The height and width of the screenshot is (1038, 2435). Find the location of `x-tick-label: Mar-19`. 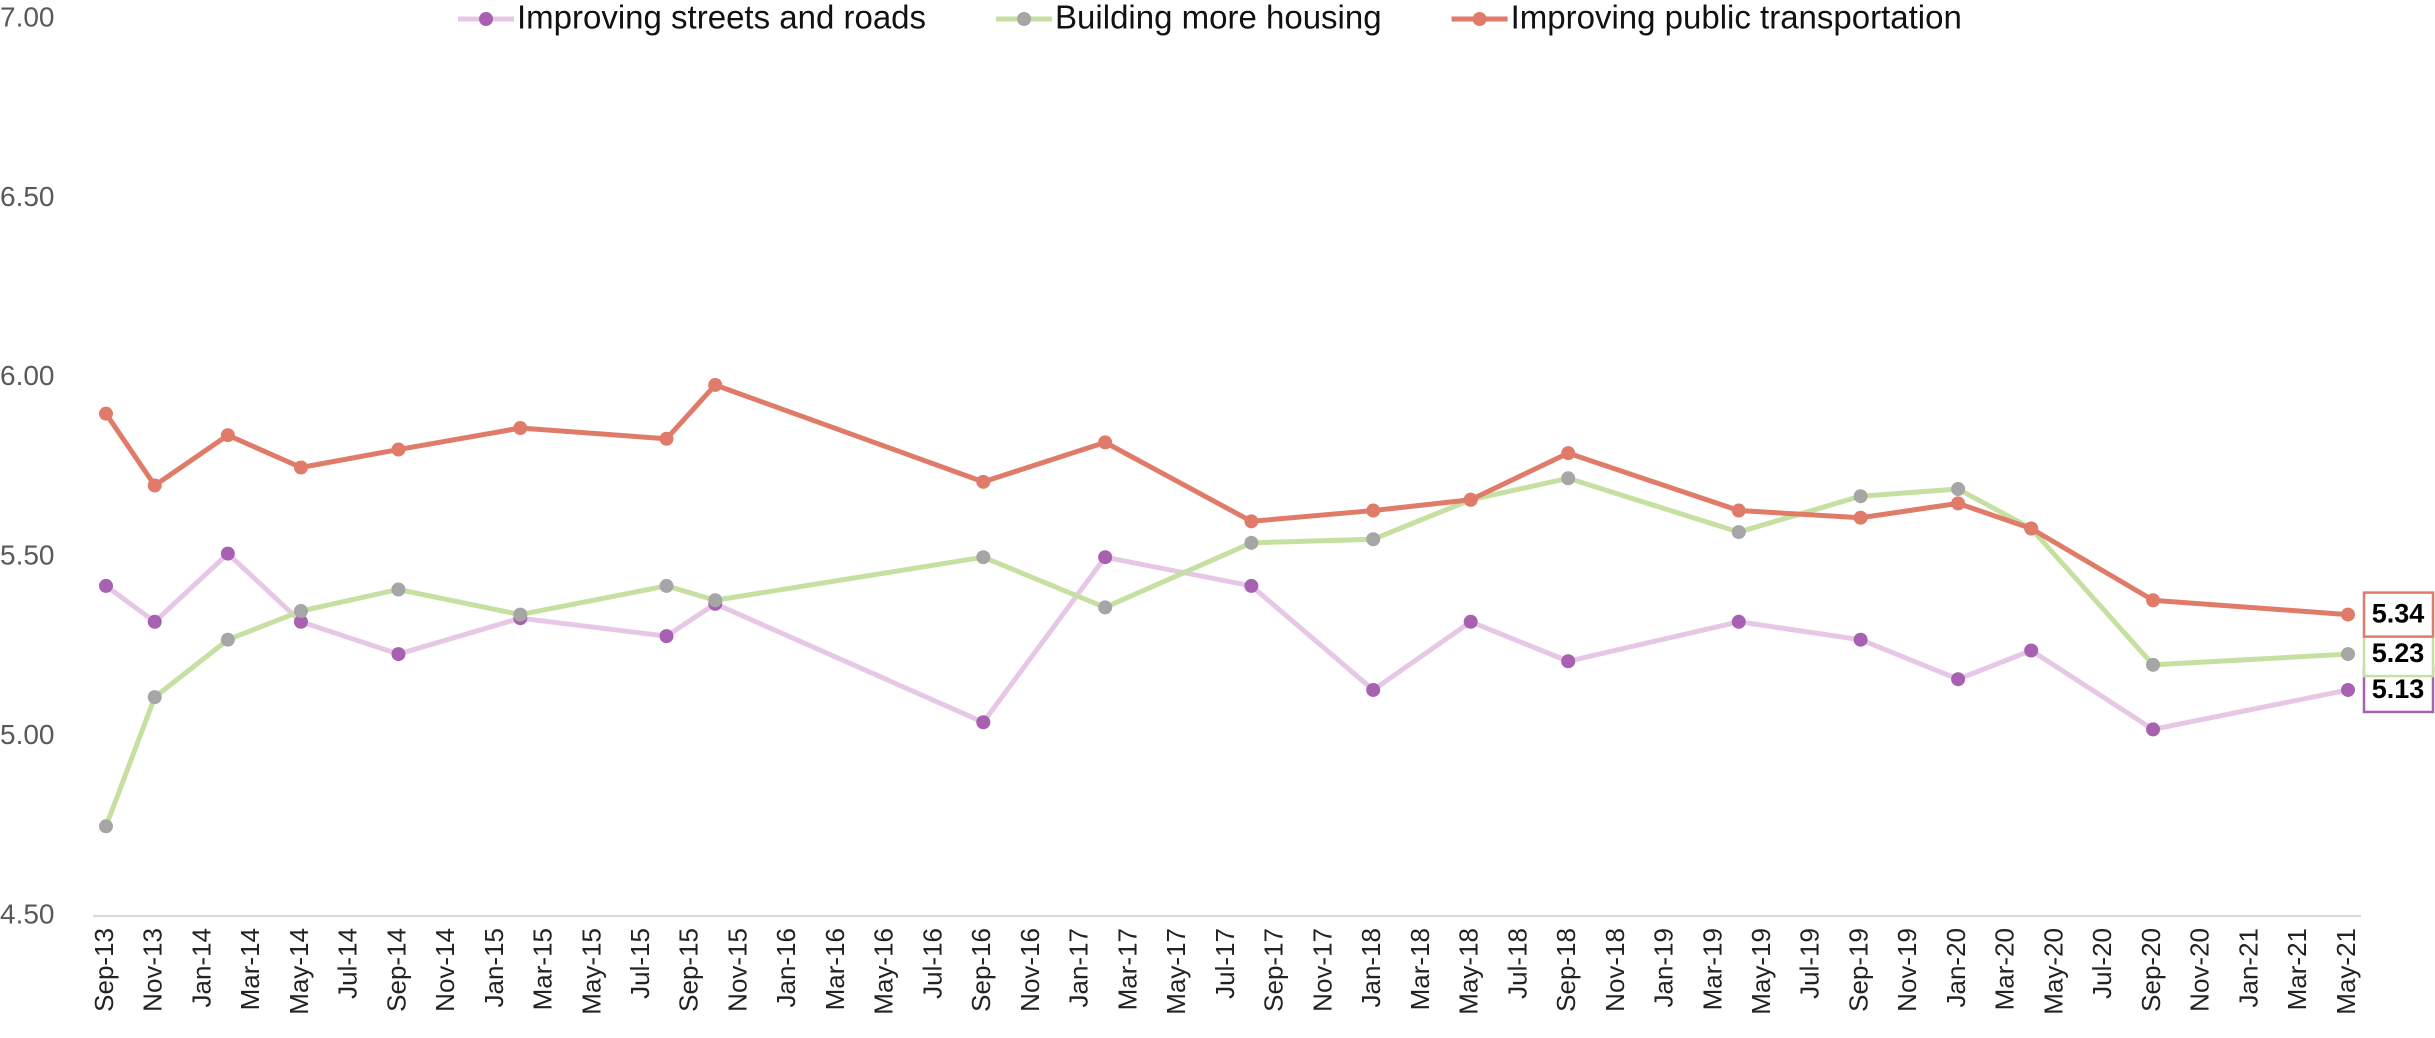

x-tick-label: Mar-19 is located at coordinates (1712, 969).